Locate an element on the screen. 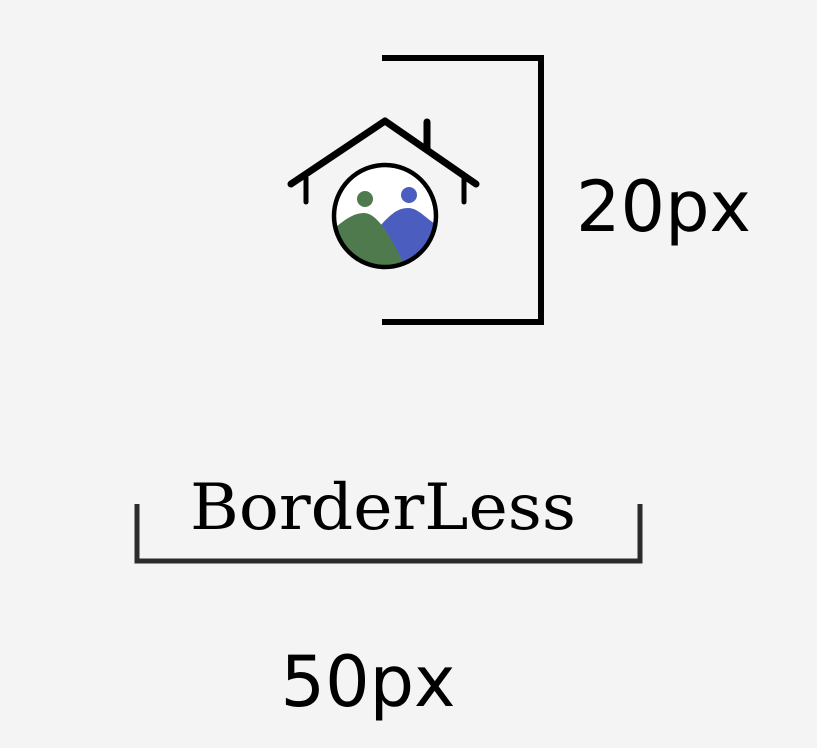 The image size is (817, 748). blue-person-head is located at coordinates (409, 195).